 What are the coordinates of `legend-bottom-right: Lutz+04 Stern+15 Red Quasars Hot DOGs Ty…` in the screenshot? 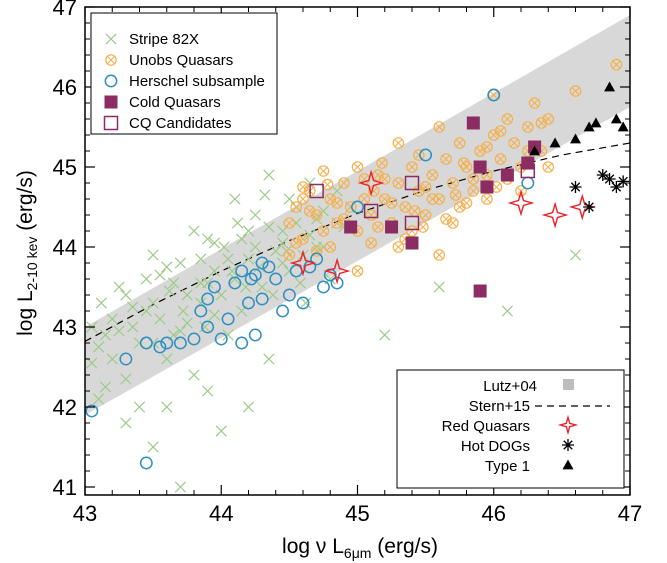 It's located at (510, 429).